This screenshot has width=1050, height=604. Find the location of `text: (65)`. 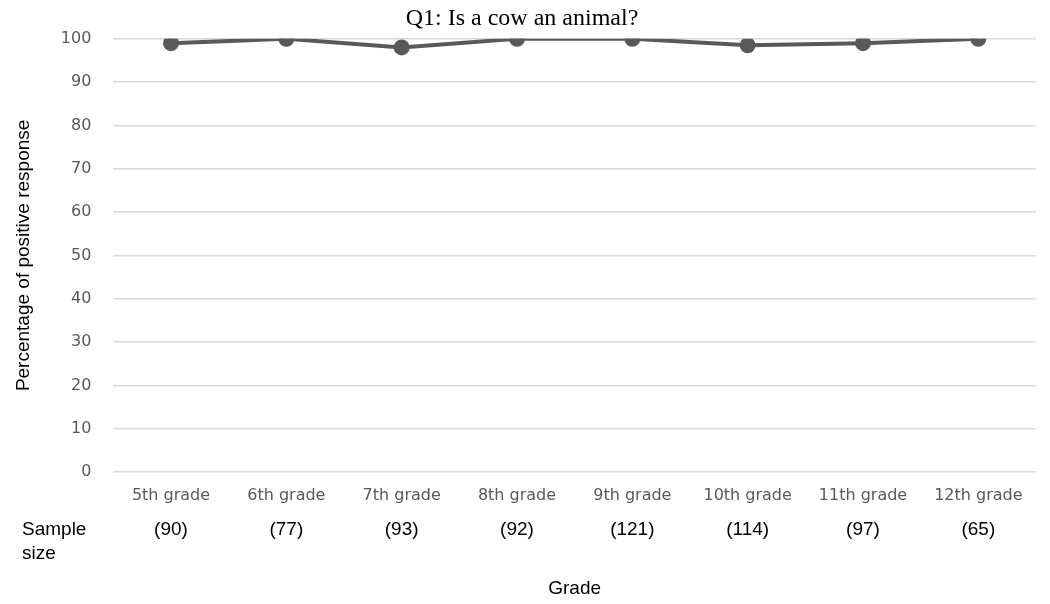

text: (65) is located at coordinates (978, 528).